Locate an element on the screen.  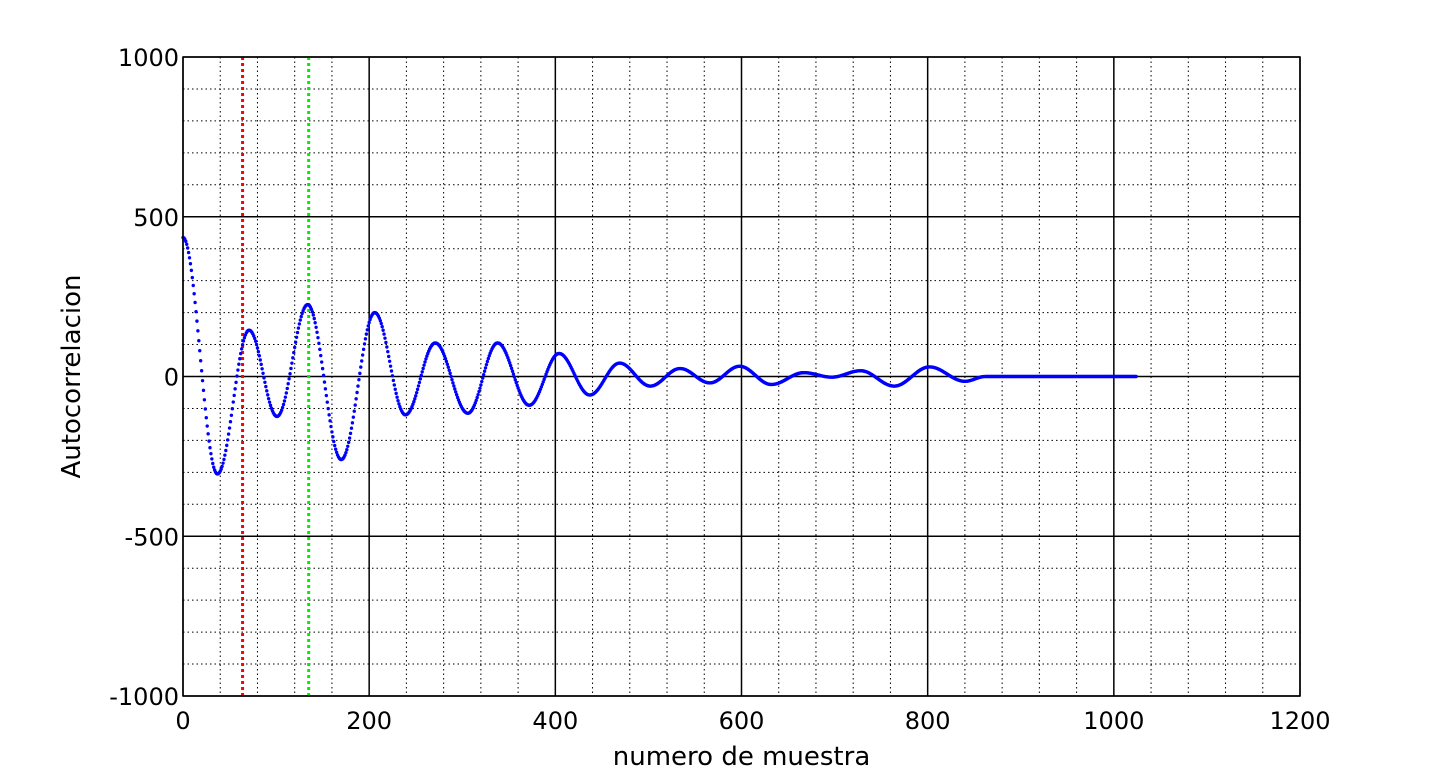
x-tick-label: 400 is located at coordinates (555, 721).